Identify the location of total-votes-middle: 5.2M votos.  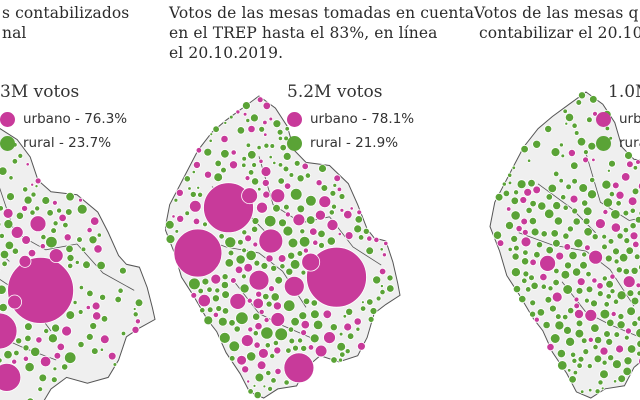
(335, 92).